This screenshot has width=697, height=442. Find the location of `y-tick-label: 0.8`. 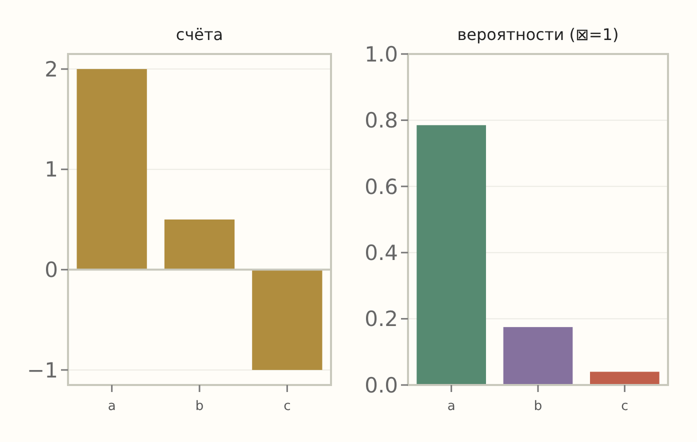

y-tick-label: 0.8 is located at coordinates (381, 120).